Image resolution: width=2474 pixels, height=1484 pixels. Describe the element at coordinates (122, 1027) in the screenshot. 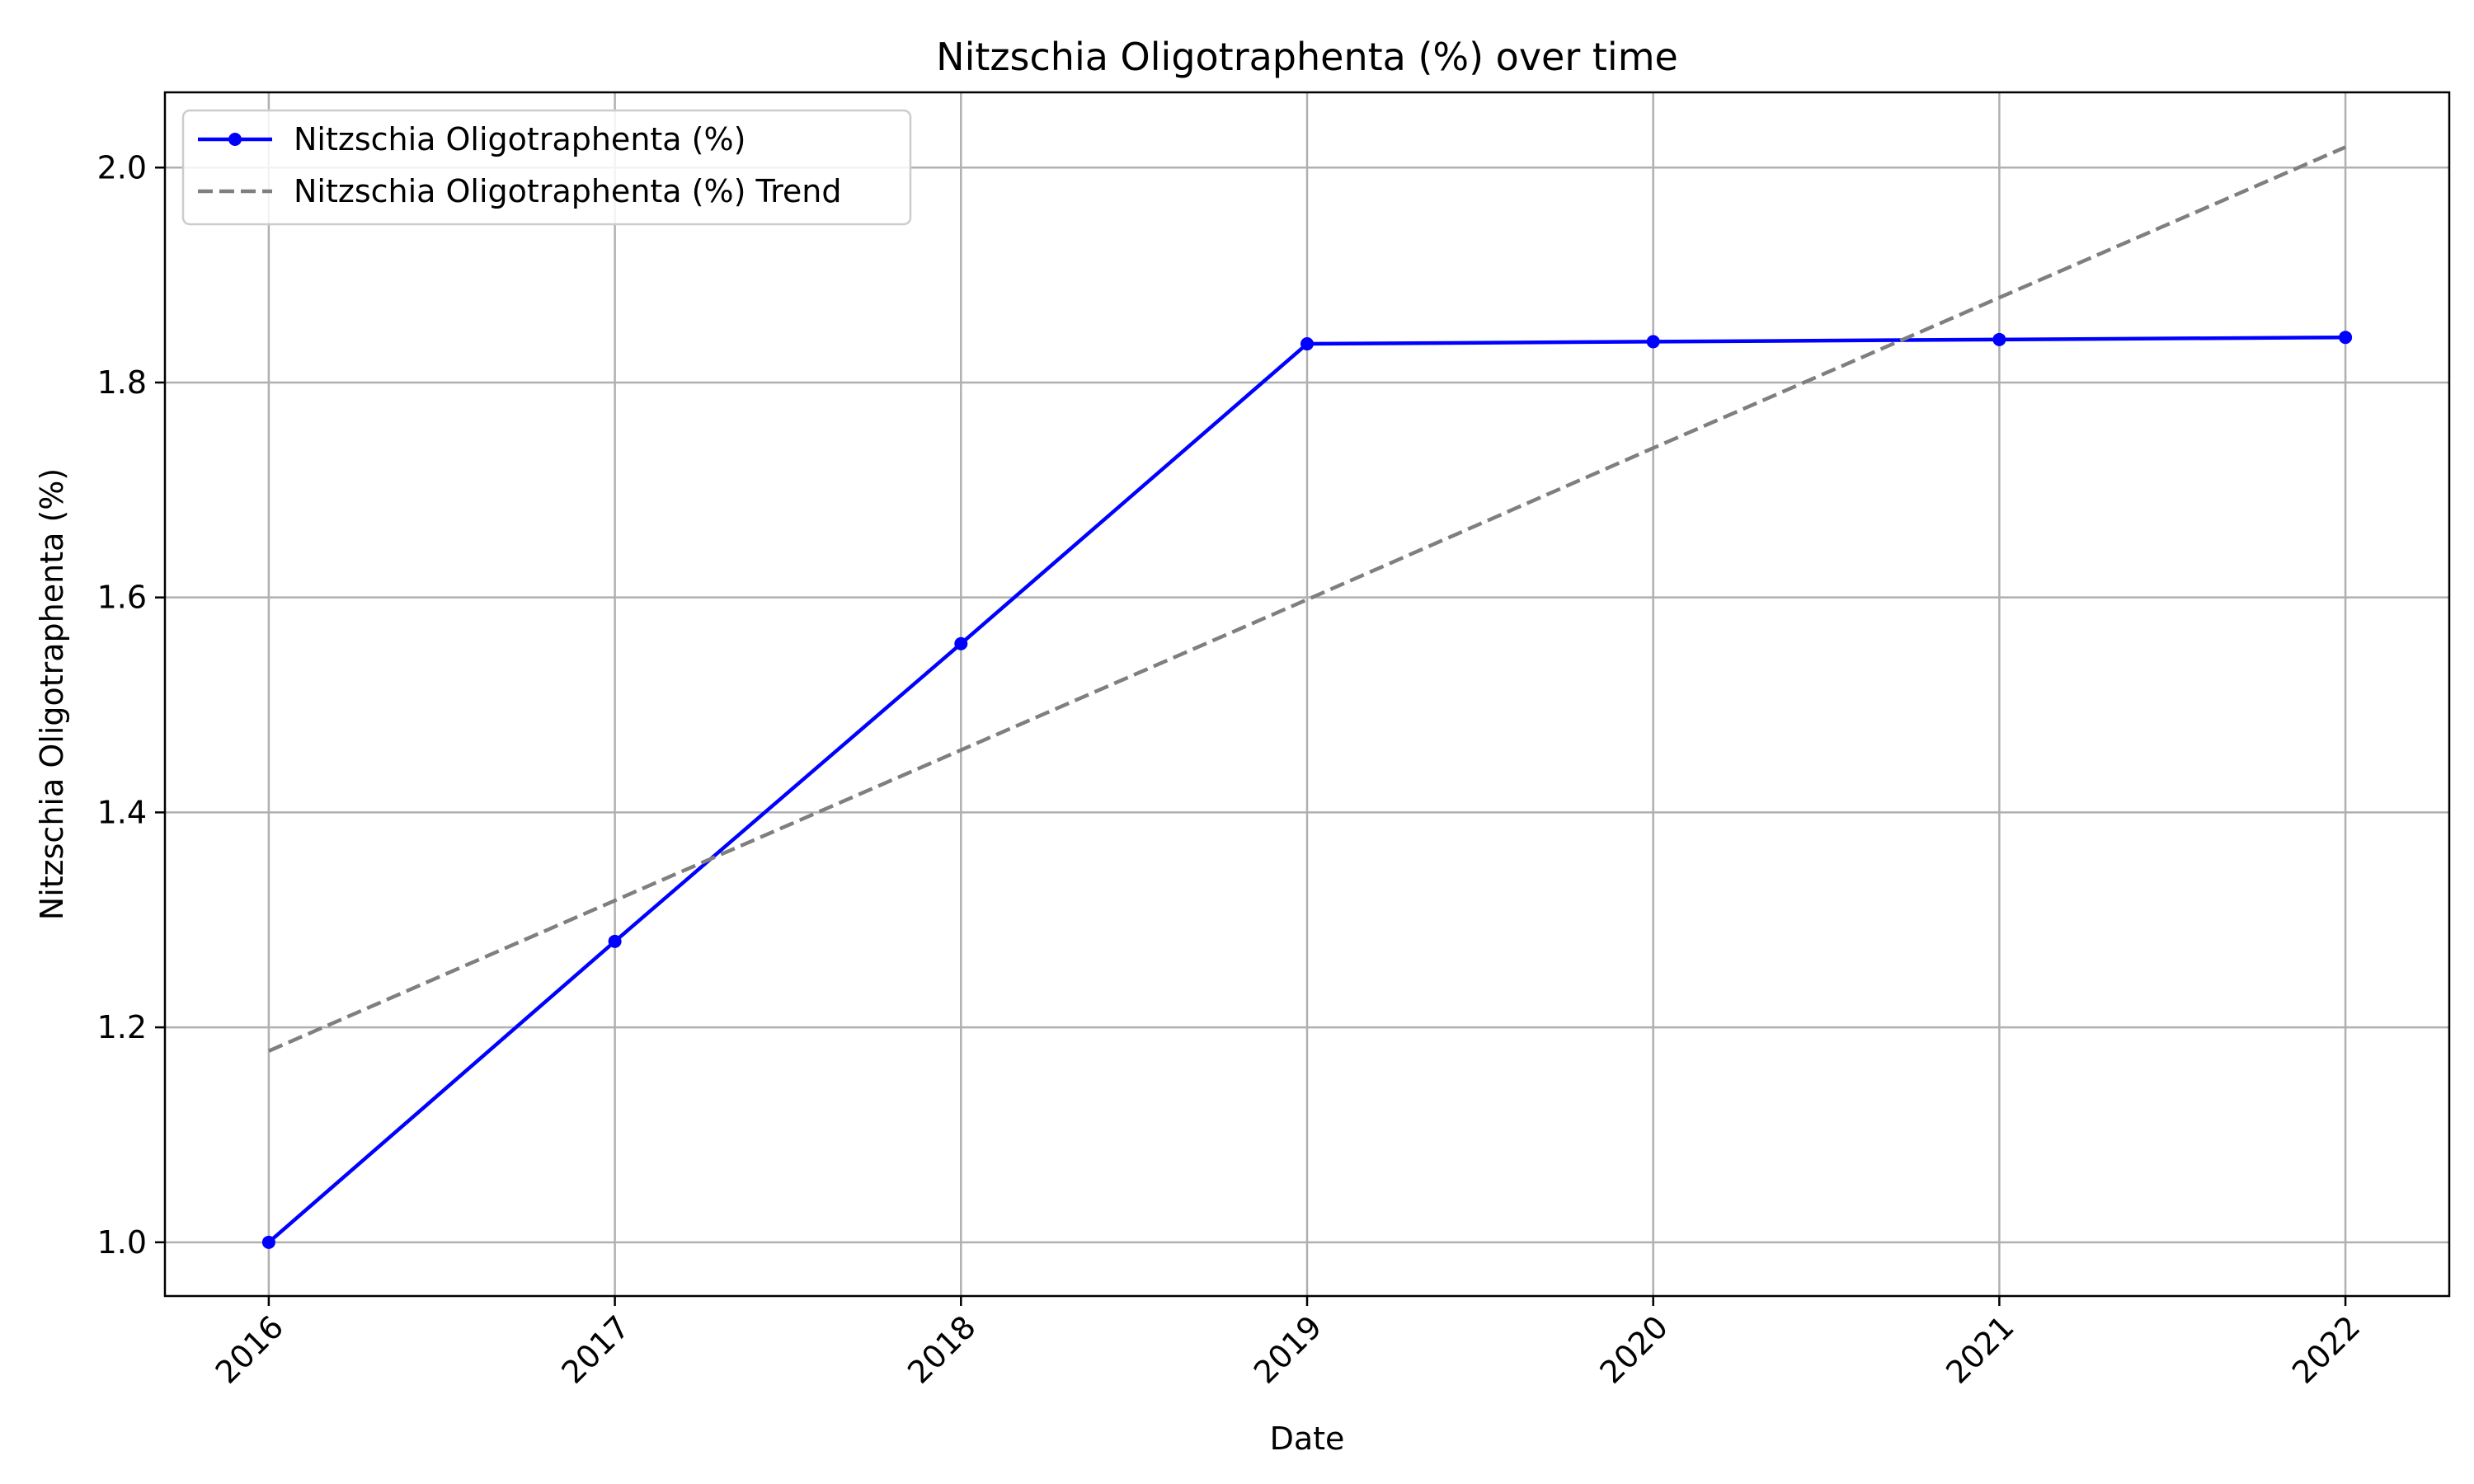

I see `y-tick-label: 1.2` at that location.